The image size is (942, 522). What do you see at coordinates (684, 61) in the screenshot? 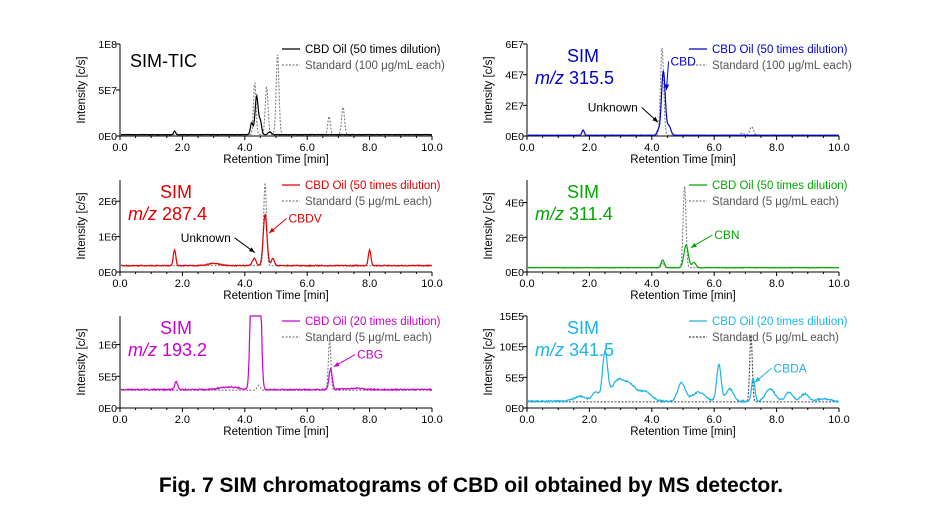
I see `annotation-label: CBD` at bounding box center [684, 61].